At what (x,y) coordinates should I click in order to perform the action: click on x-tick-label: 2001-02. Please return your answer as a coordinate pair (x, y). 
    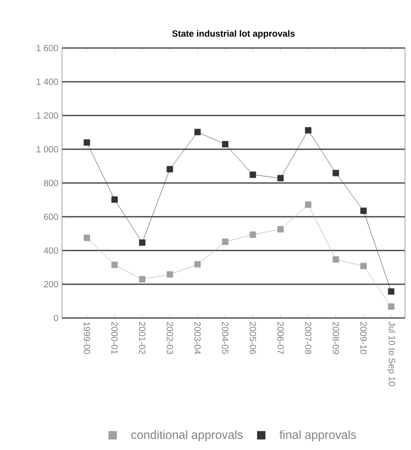
    Looking at the image, I should click on (142, 338).